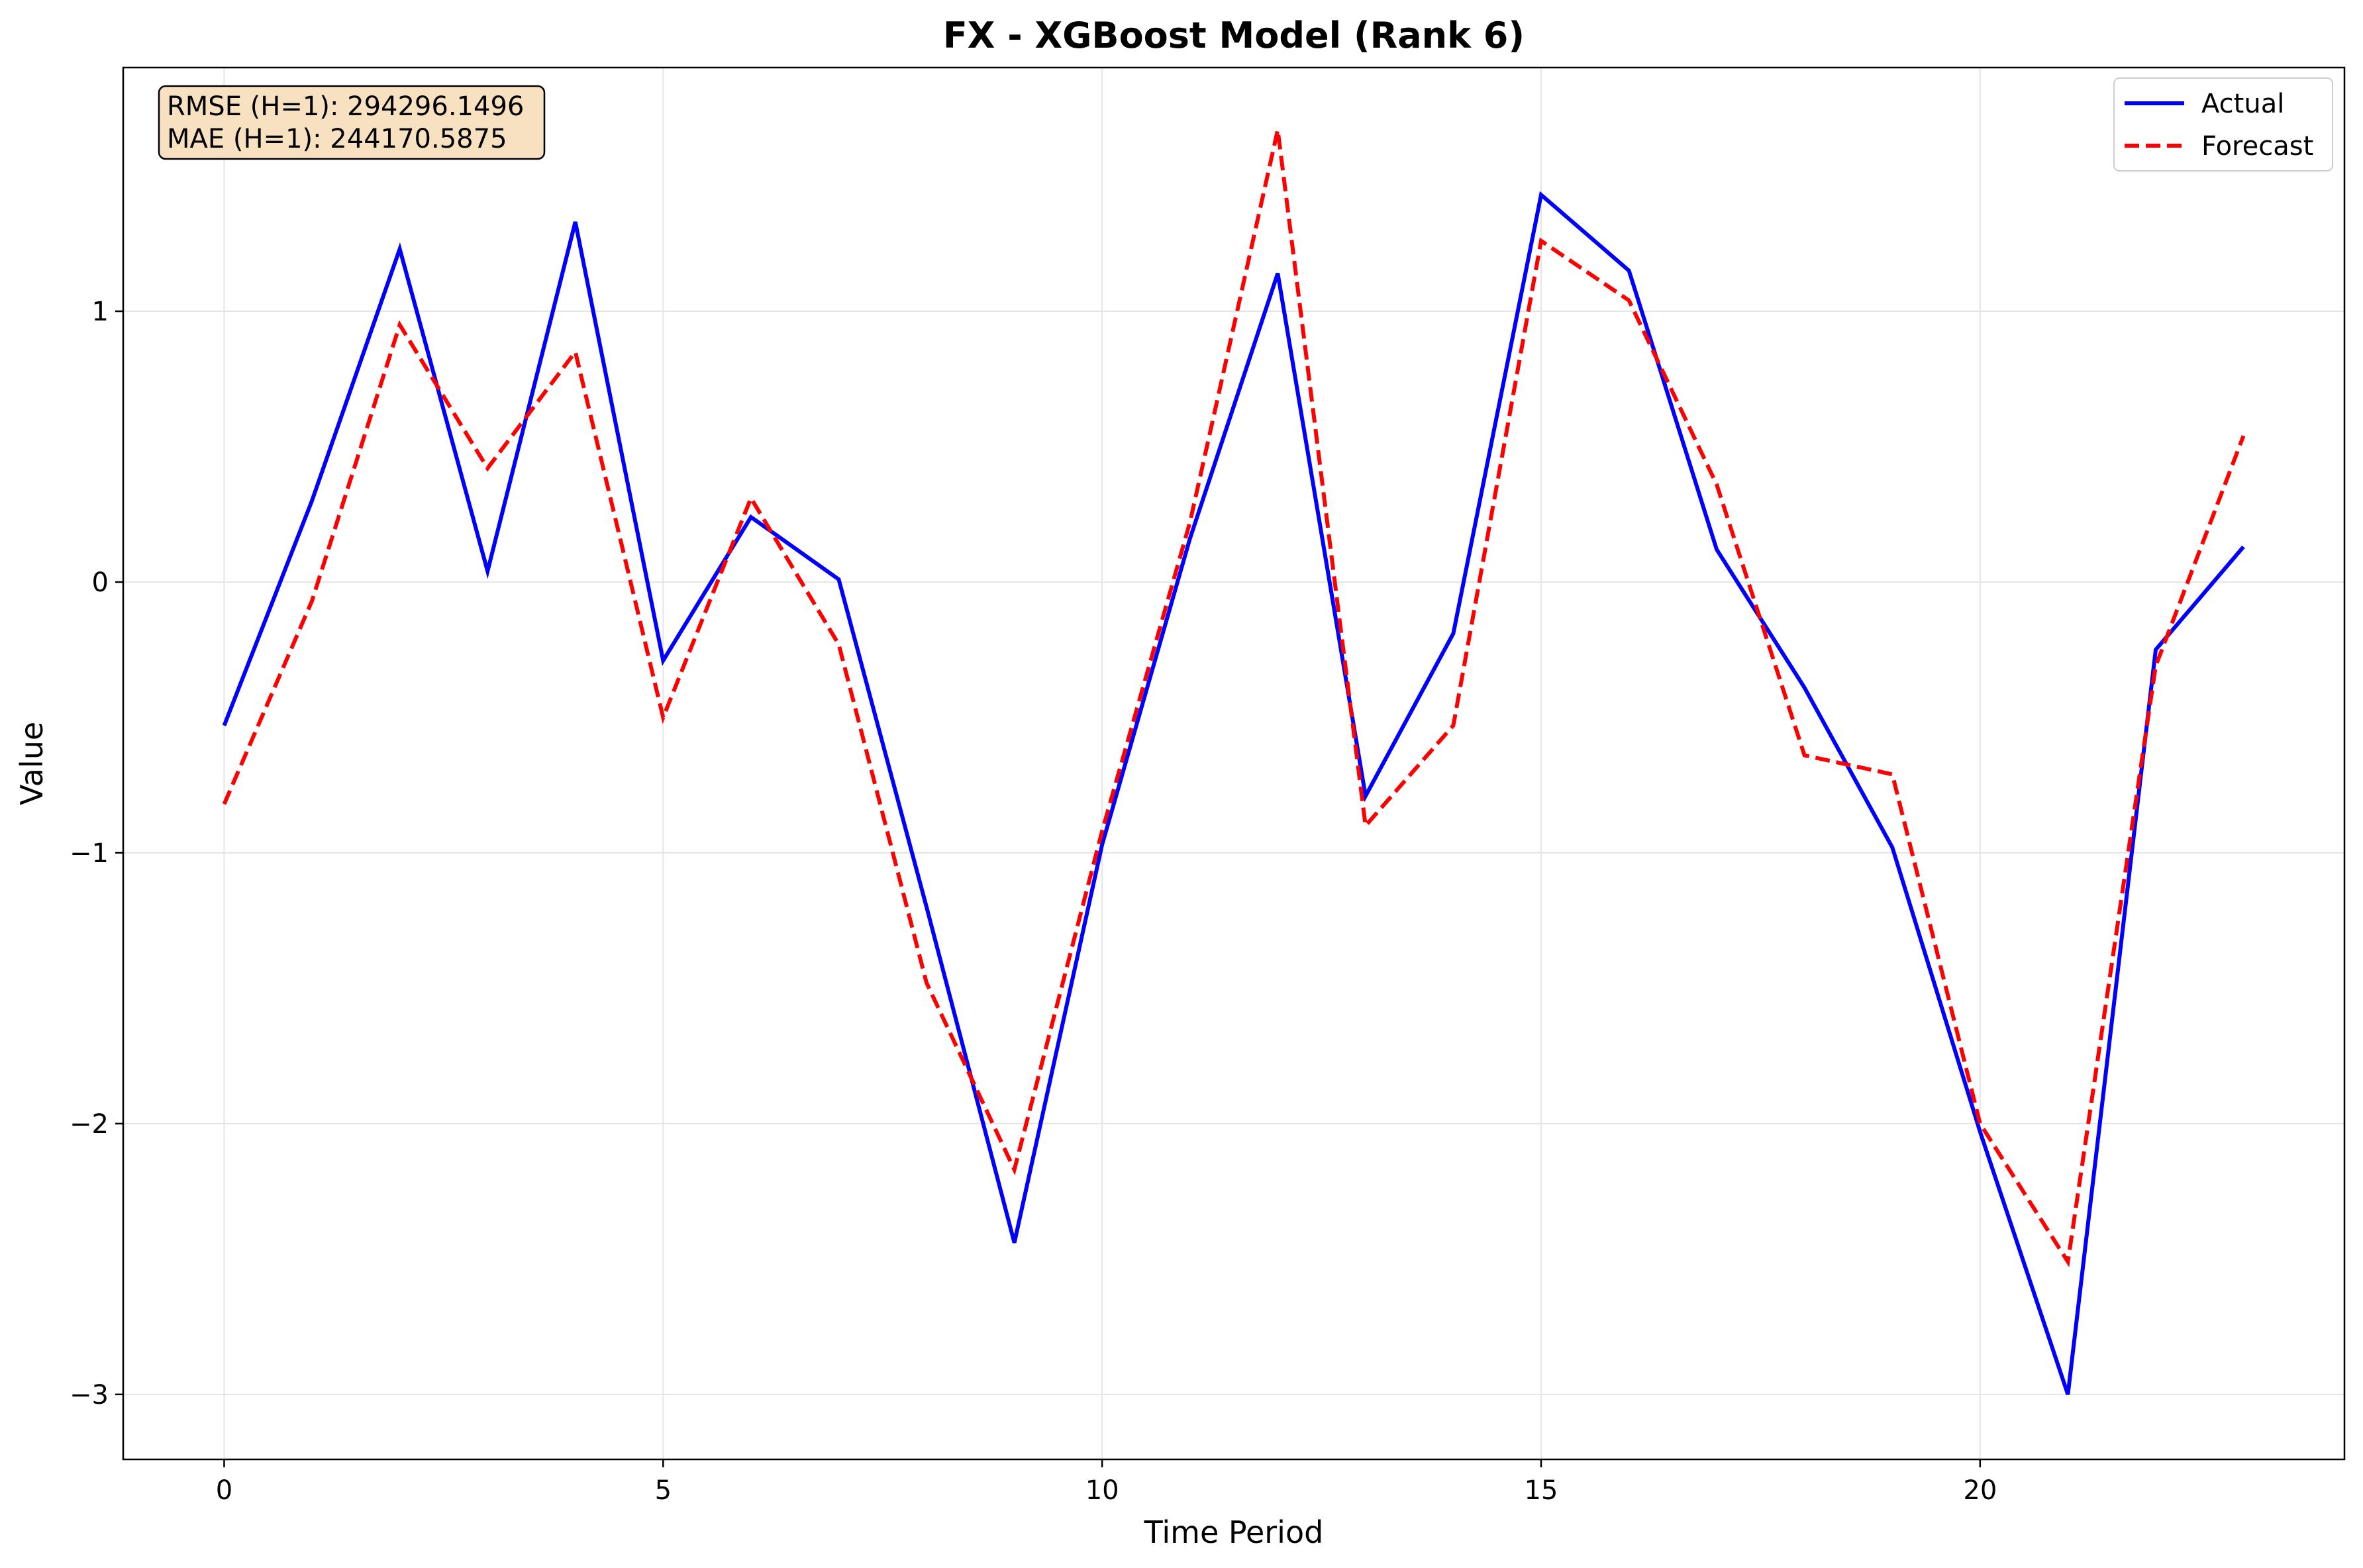 This screenshot has height=1568, width=2363. I want to click on rmse-annotation: RMSE (H=1): 294296.1496, so click(345, 106).